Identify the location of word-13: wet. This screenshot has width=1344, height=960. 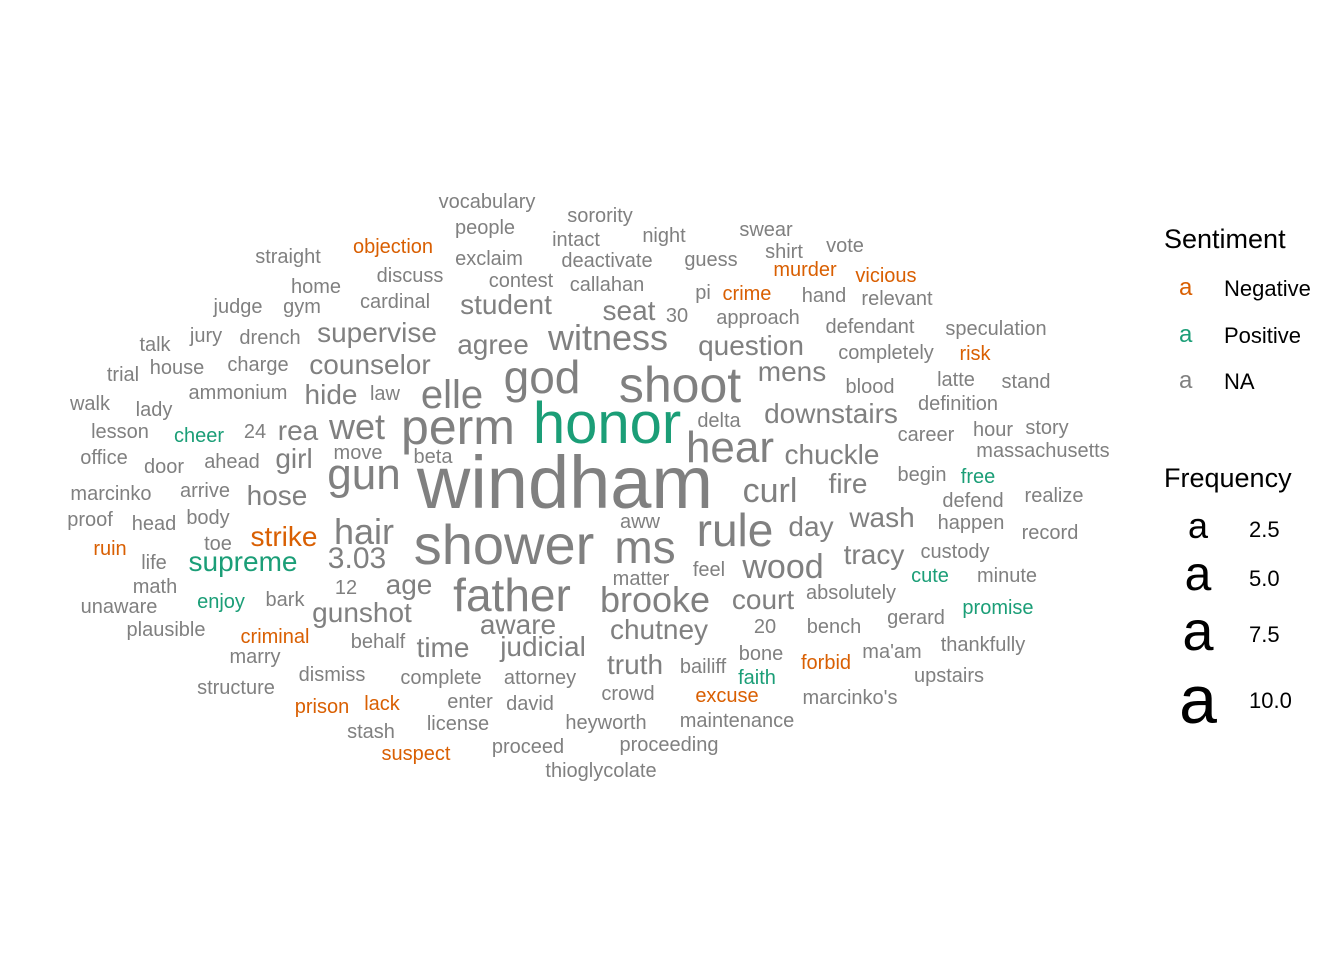
(356, 426).